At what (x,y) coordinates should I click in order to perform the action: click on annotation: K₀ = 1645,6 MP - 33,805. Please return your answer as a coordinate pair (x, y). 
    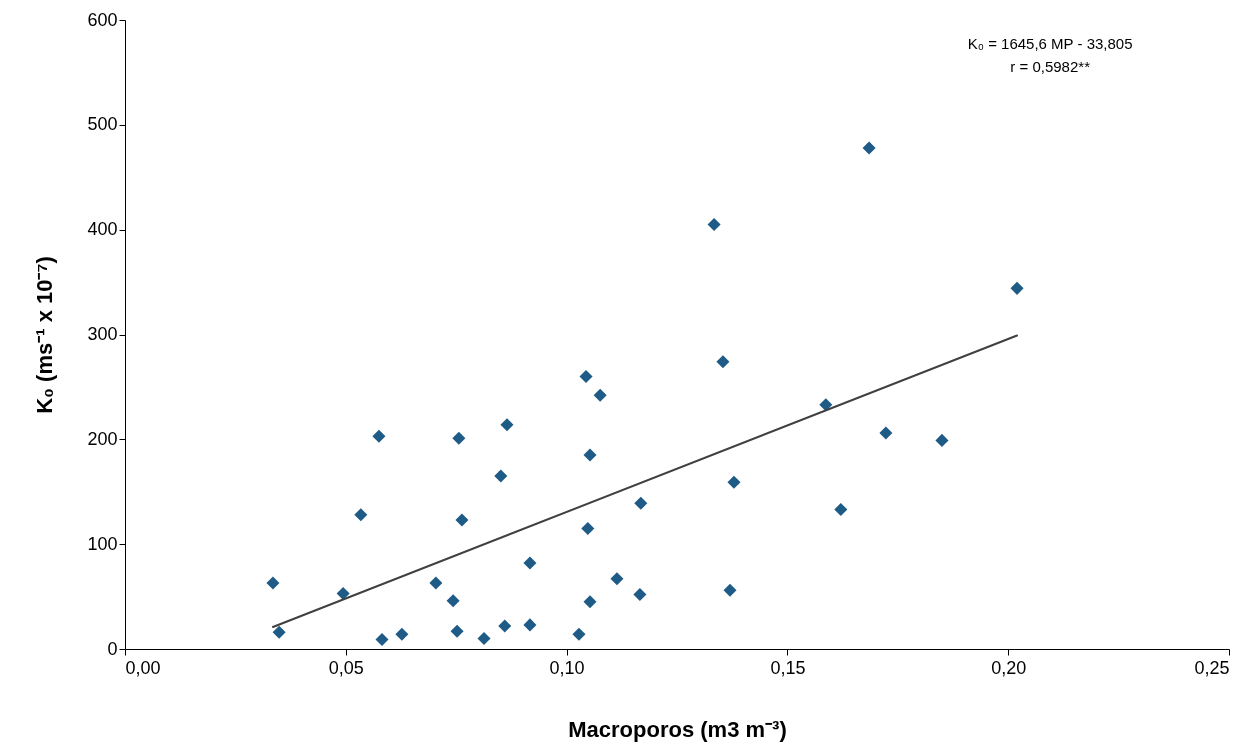
    Looking at the image, I should click on (1050, 43).